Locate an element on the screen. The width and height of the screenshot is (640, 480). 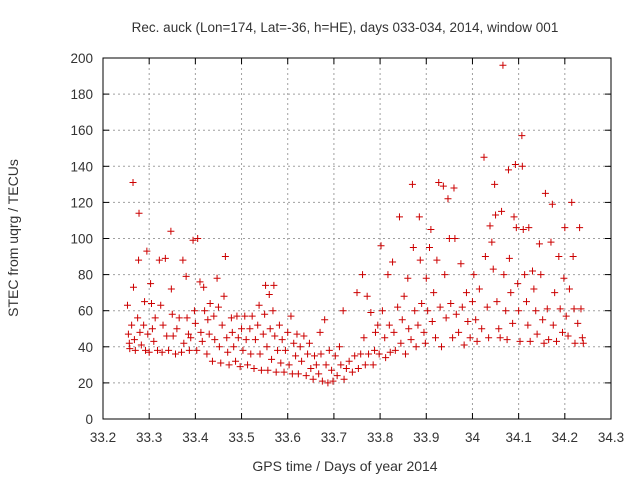
x-tick-label: 33.7 is located at coordinates (334, 437).